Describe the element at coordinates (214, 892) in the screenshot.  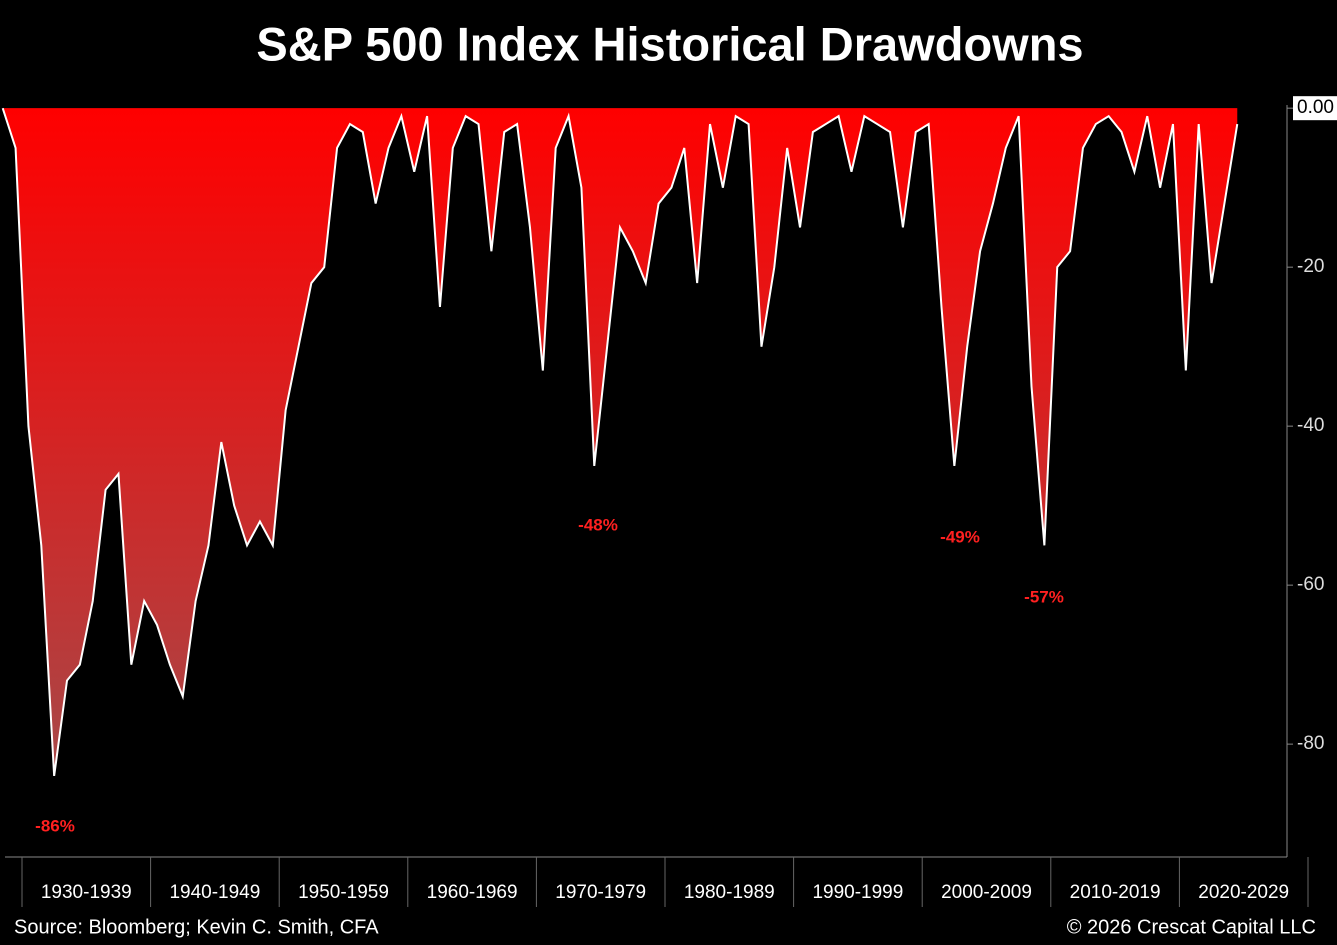
I see `x-tick-label: 1940-1949` at that location.